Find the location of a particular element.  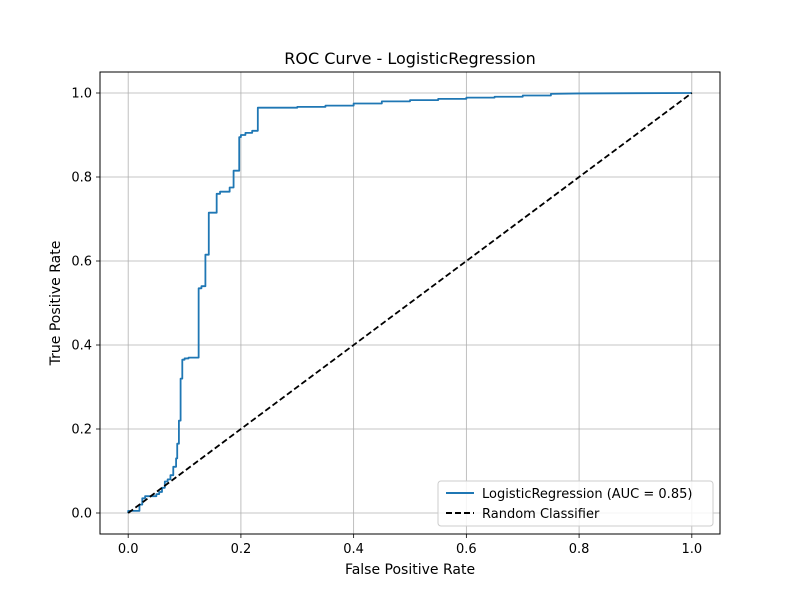

y-tick-label: 1.0 is located at coordinates (81, 94).